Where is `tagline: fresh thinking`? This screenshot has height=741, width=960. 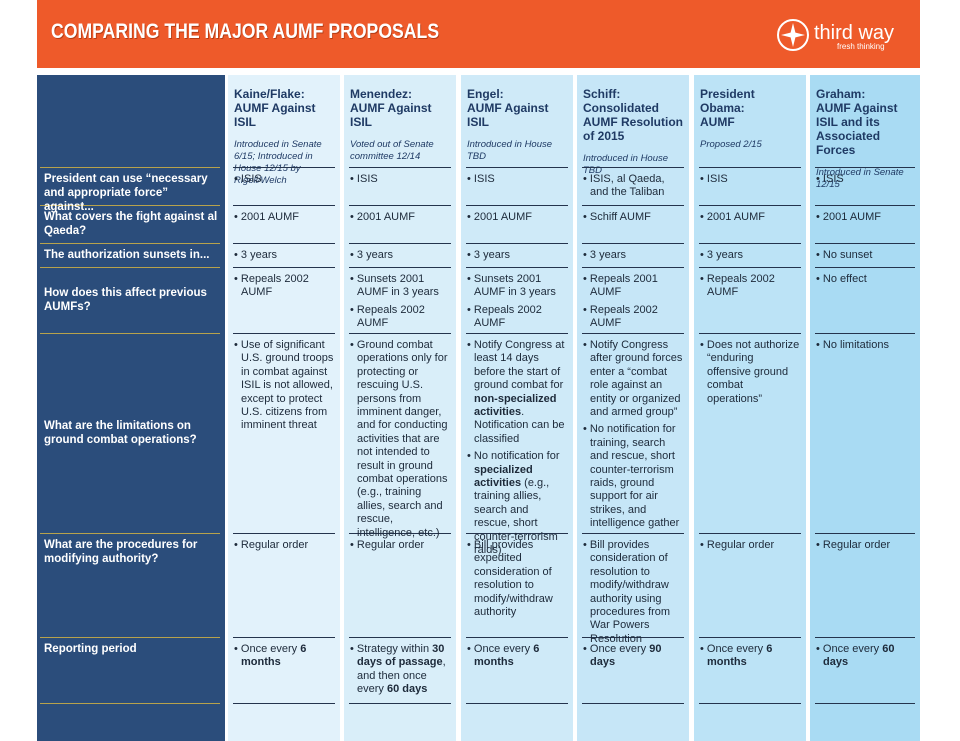
tagline: fresh thinking is located at coordinates (861, 46).